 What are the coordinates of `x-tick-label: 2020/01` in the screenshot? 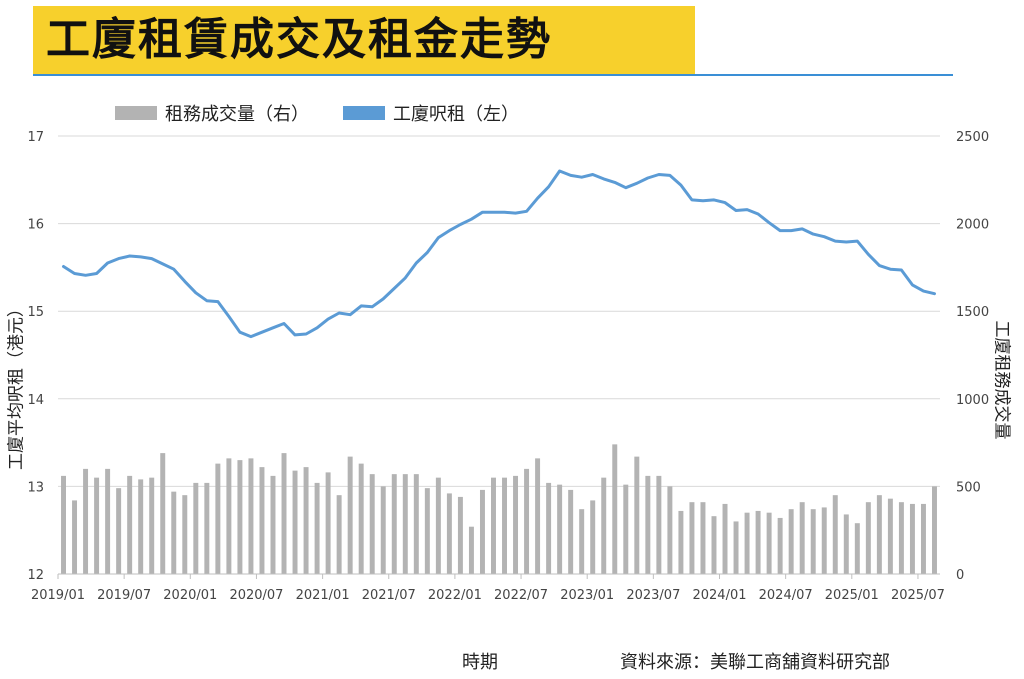 It's located at (190, 595).